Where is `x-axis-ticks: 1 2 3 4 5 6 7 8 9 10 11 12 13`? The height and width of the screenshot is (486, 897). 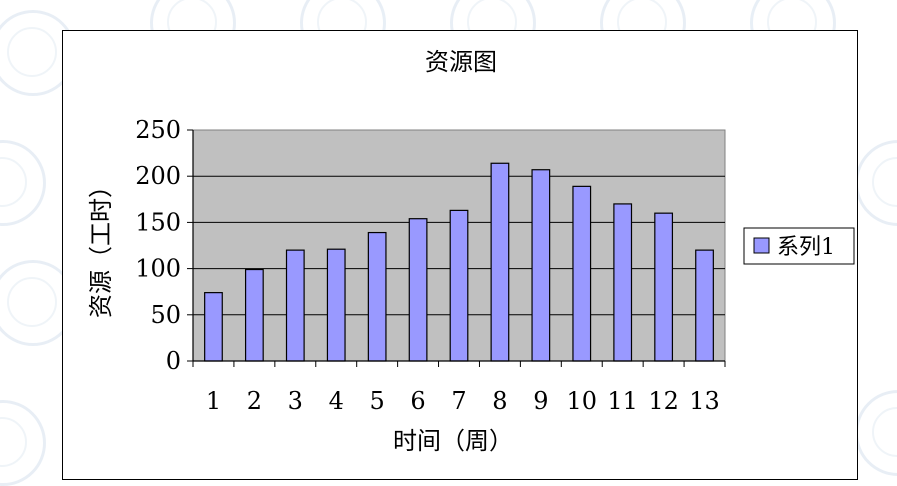 x-axis-ticks: 1 2 3 4 5 6 7 8 9 10 11 12 13 is located at coordinates (459, 388).